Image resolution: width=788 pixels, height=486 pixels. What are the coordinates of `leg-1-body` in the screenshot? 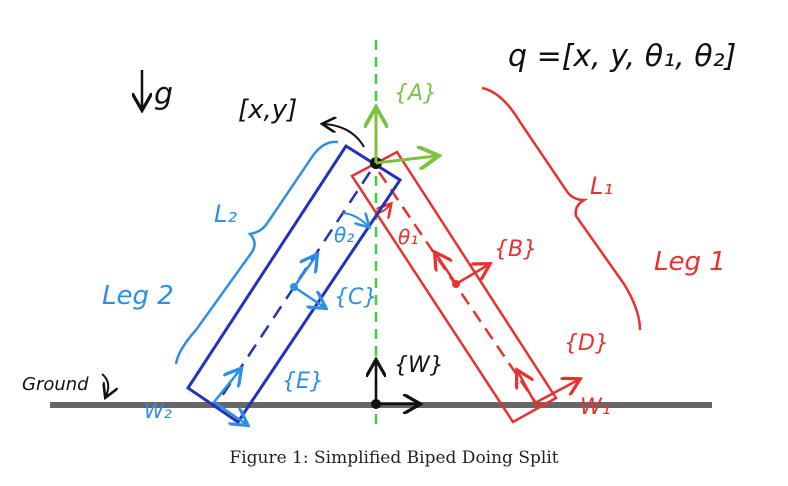 It's located at (454, 287).